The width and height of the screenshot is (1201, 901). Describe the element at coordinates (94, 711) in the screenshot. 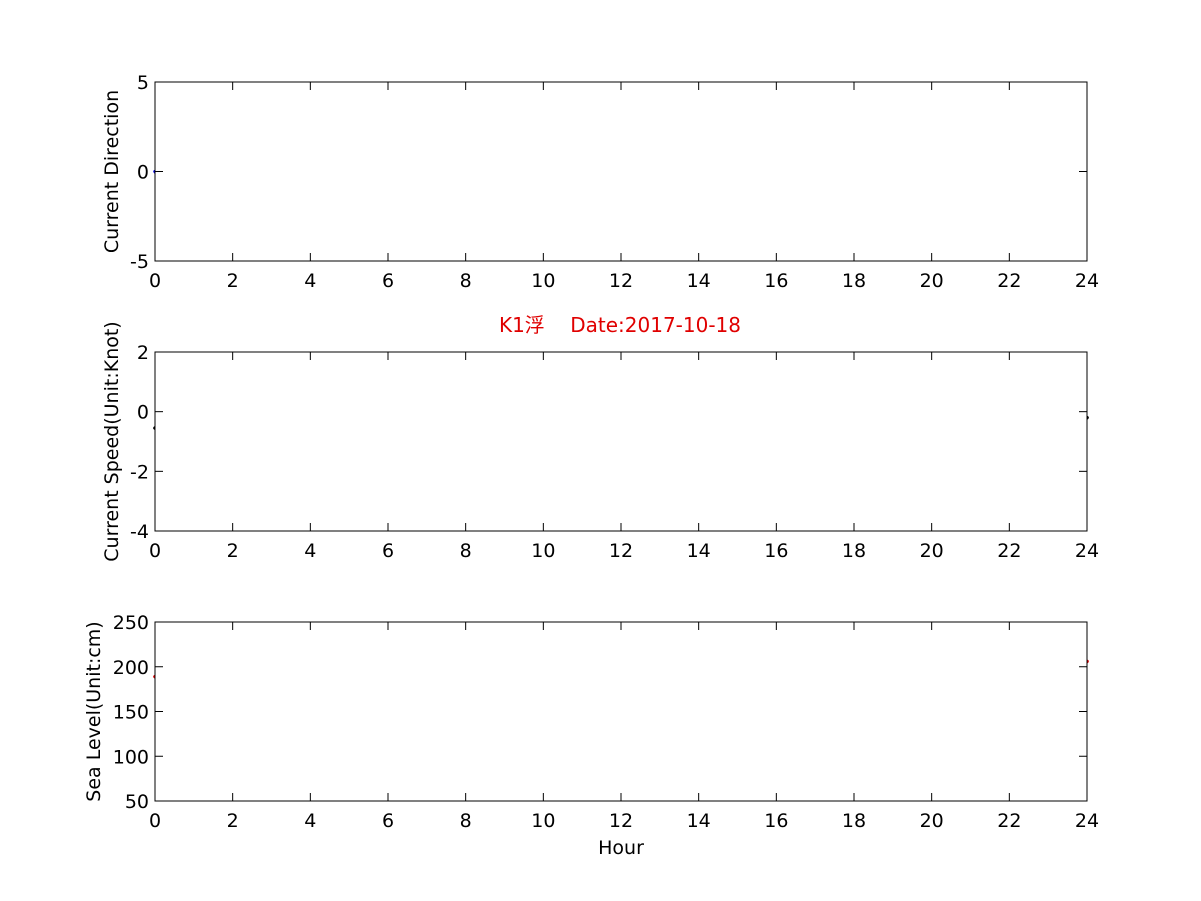

I see `sea-level-y-axis-label: Sea Level(Unit:cm)` at that location.